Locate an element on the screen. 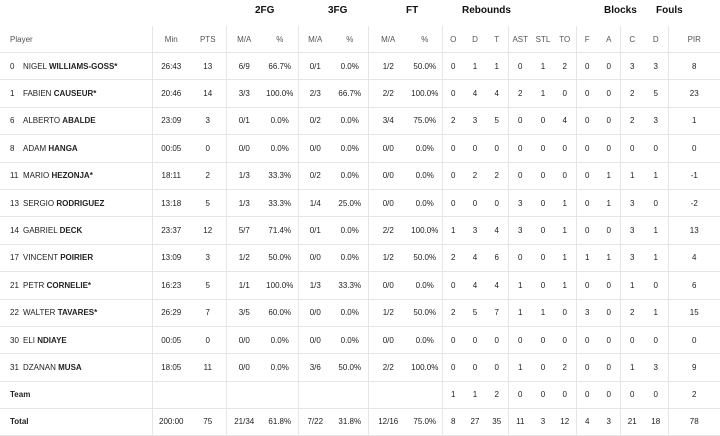 Image resolution: width=720 pixels, height=436 pixels. header-foul-c: C is located at coordinates (631, 39).